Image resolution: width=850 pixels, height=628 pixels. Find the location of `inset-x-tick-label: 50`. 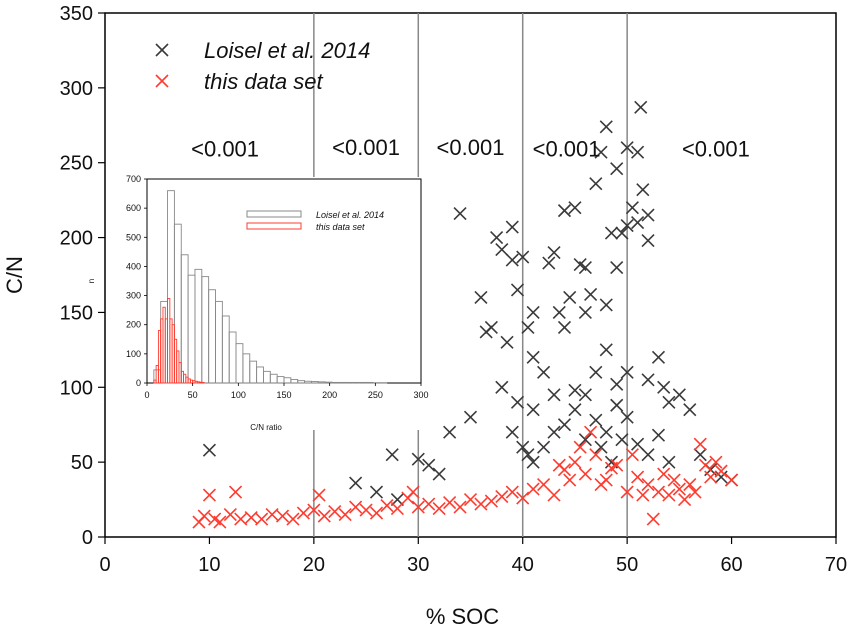

inset-x-tick-label: 50 is located at coordinates (193, 395).